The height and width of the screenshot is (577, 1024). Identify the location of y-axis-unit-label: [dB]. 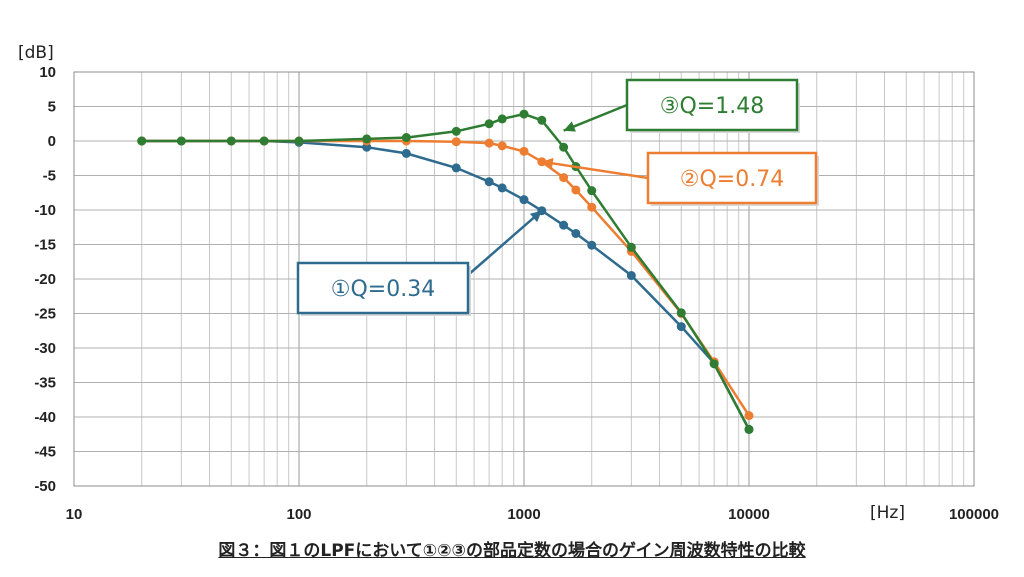
(36, 53).